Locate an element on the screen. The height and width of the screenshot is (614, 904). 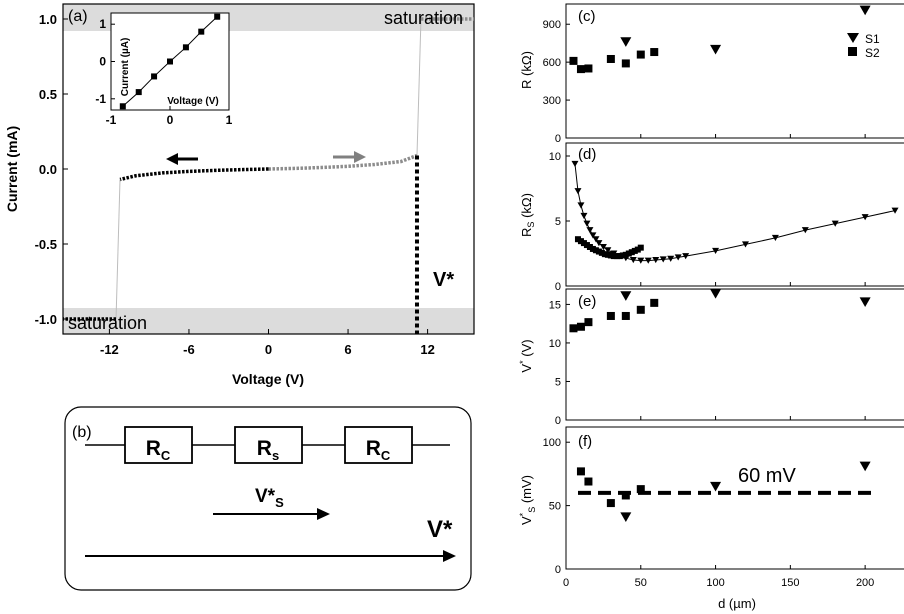
y-tick-label-inset: 0 is located at coordinates (102, 62).